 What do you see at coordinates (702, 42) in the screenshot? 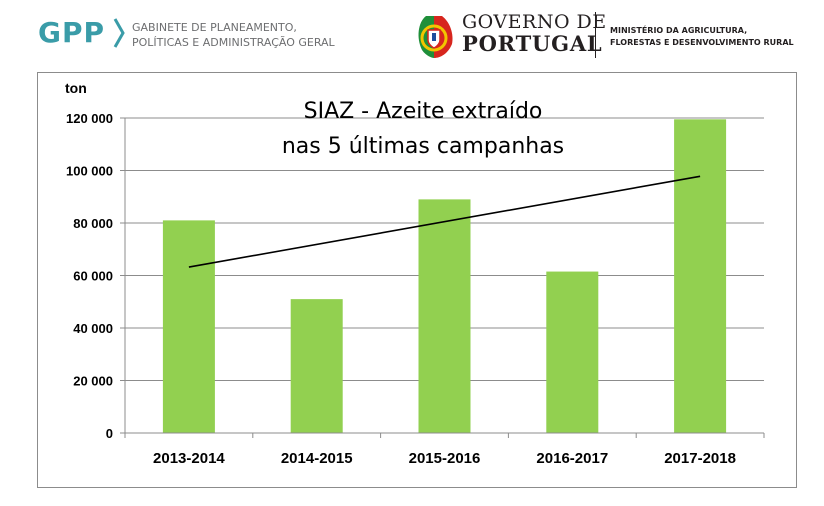
I see `ministry-line-2: FLORESTAS E DESENVOLVIMENTO RURAL` at bounding box center [702, 42].